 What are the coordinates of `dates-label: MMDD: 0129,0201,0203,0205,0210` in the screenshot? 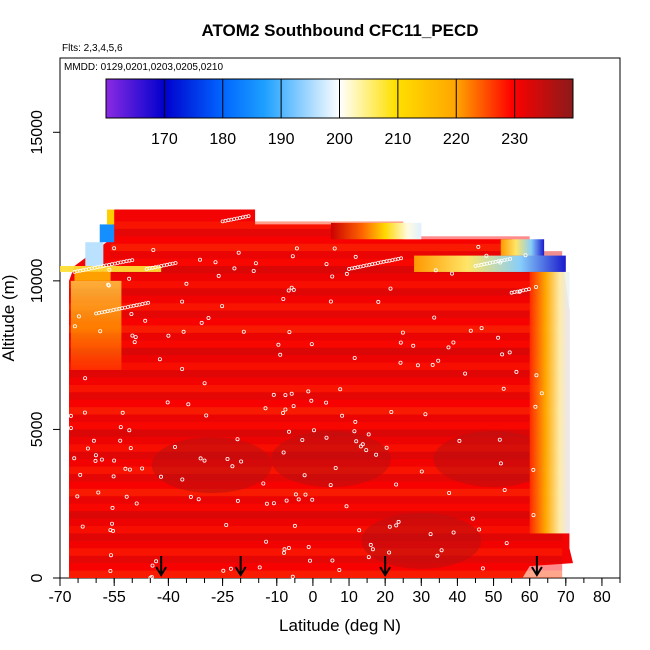 It's located at (143, 67).